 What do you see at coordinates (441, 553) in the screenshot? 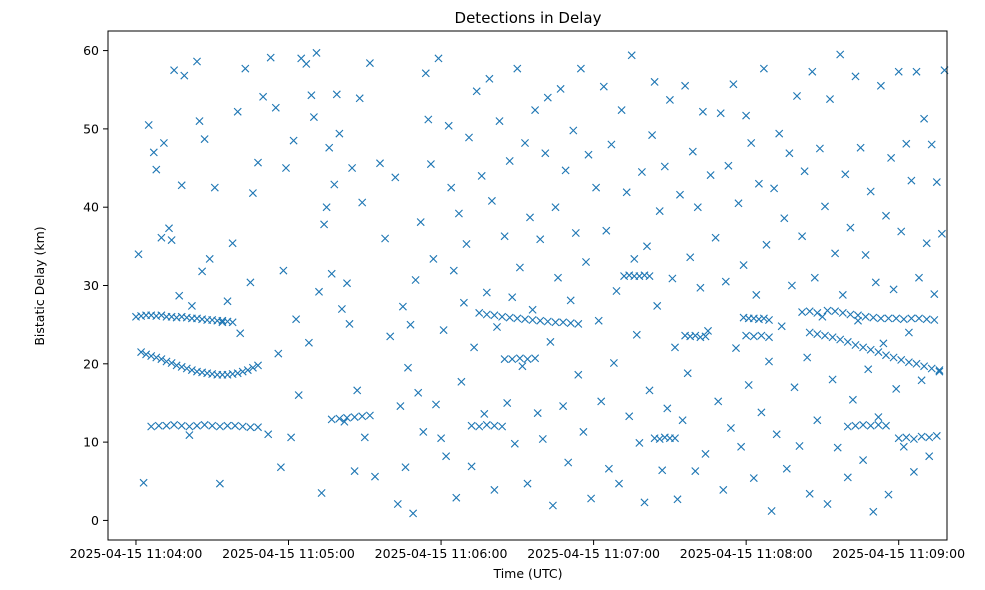
I see `x-tick-label-2: 2025-04-15 11:06:00` at bounding box center [441, 553].